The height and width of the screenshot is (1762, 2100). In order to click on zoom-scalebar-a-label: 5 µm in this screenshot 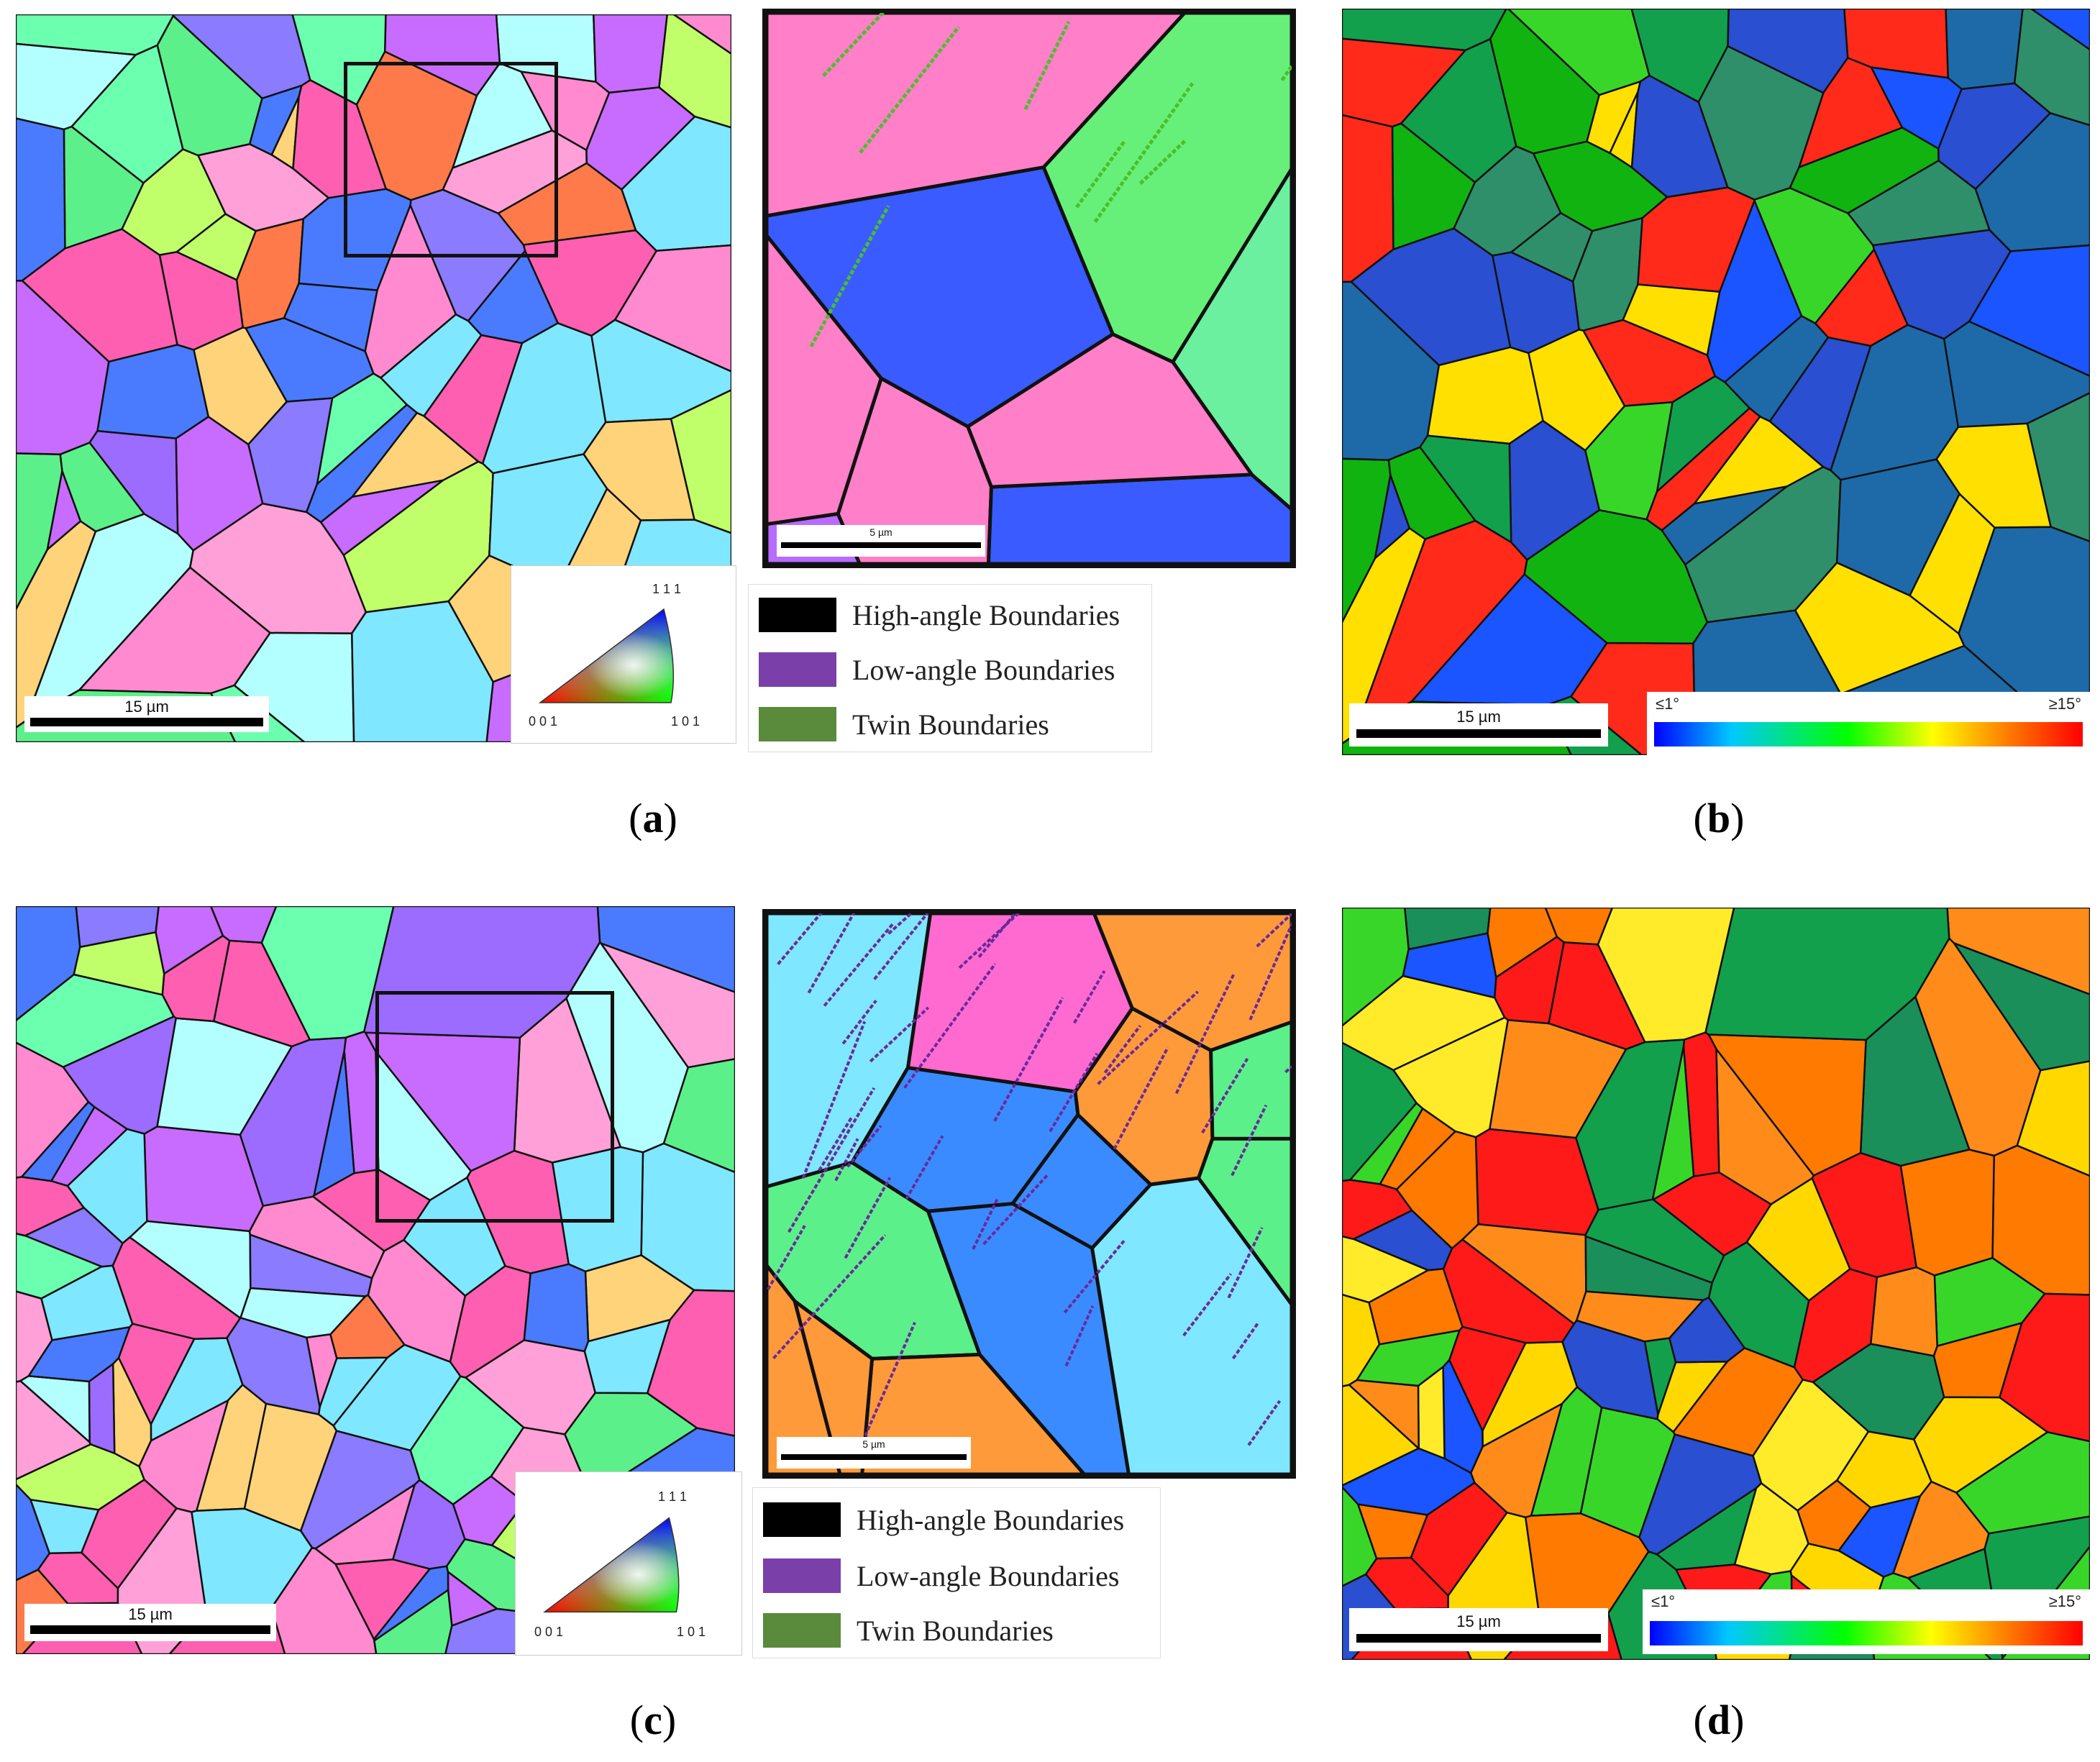, I will do `click(880, 532)`.